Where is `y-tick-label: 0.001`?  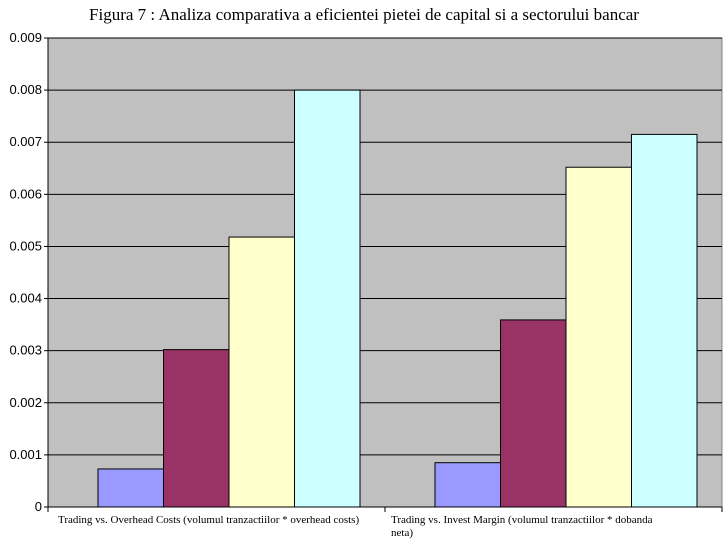
y-tick-label: 0.001 is located at coordinates (25, 454).